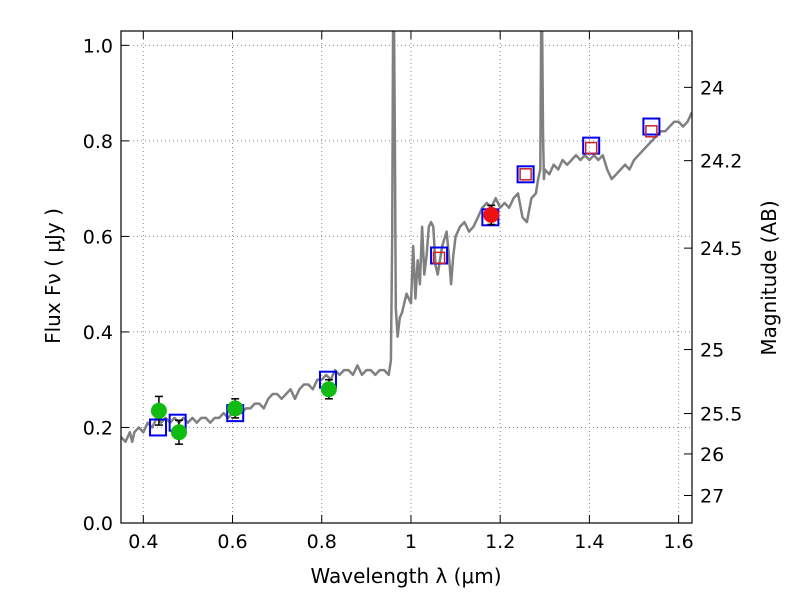 This screenshot has height=600, width=800. Describe the element at coordinates (500, 542) in the screenshot. I see `x-tick-label: 1.2` at that location.